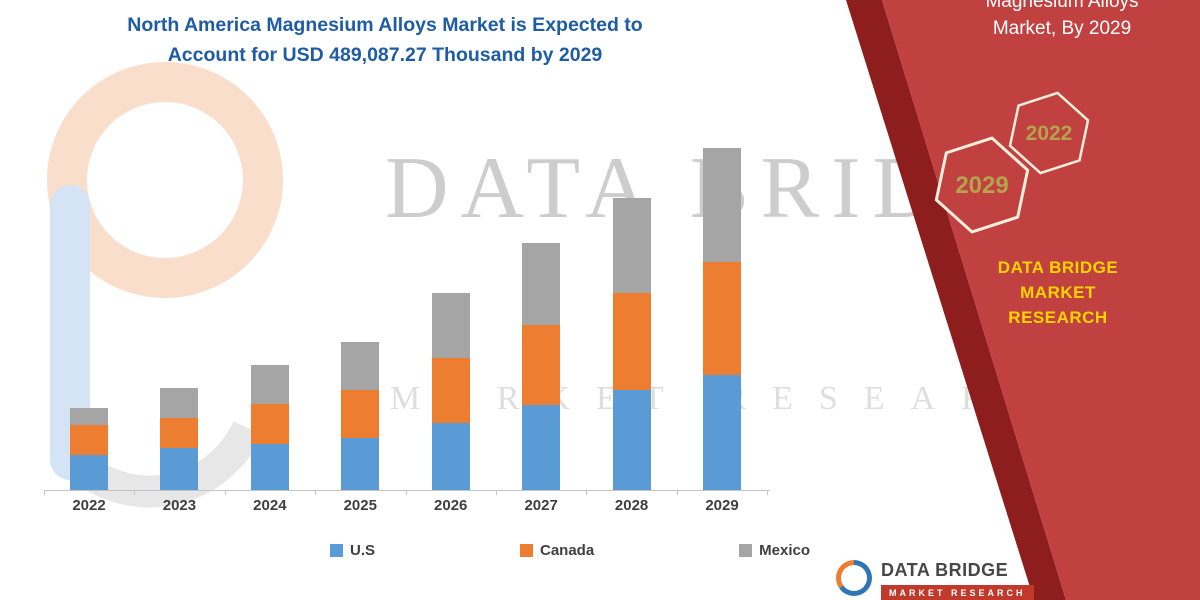 This screenshot has height=600, width=1200. What do you see at coordinates (541, 505) in the screenshot?
I see `x-axis-label-2027: 2027` at bounding box center [541, 505].